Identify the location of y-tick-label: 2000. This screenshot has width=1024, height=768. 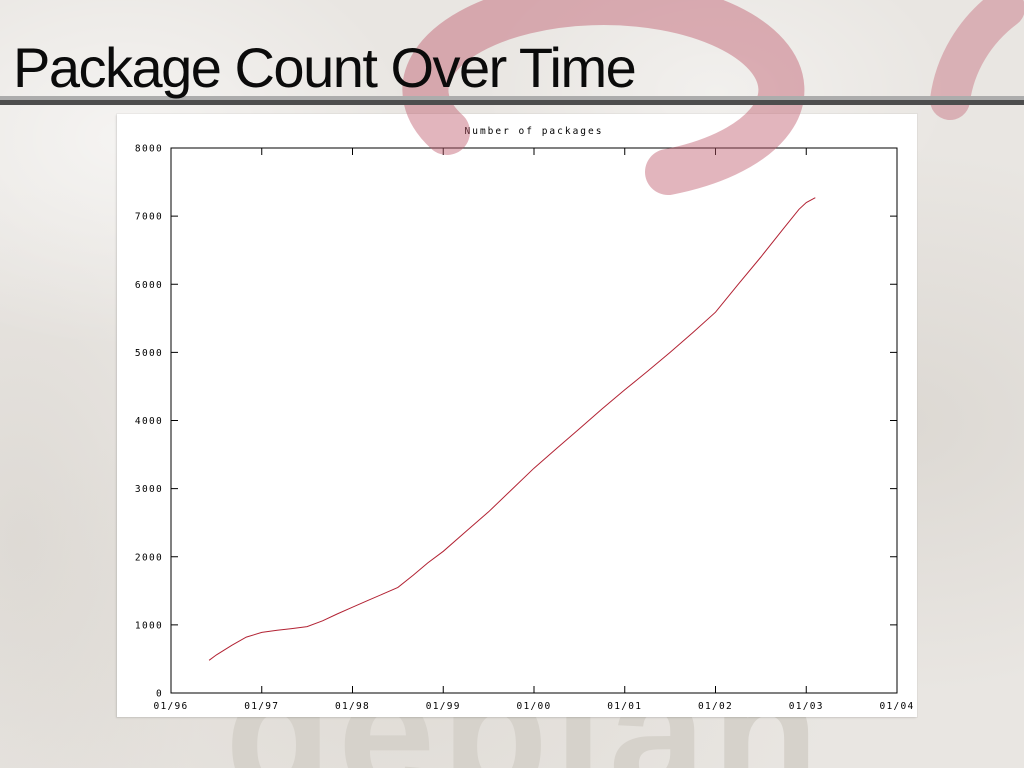
(149, 557).